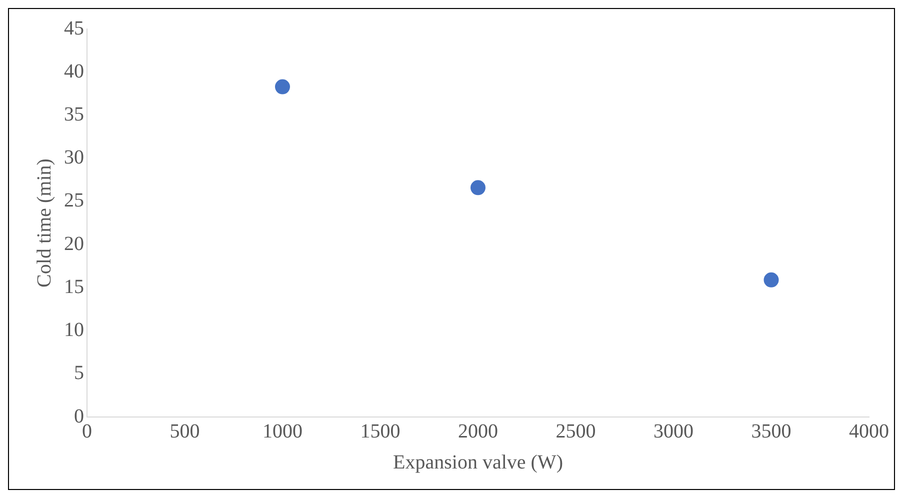 Image resolution: width=905 pixels, height=500 pixels. I want to click on y-tick-label: 35, so click(74, 114).